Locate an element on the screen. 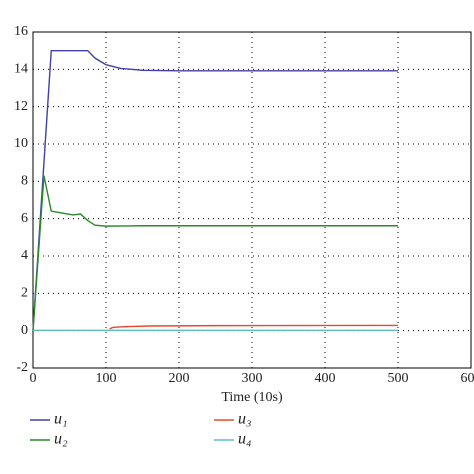 The height and width of the screenshot is (474, 474). x-tick-label: 200 is located at coordinates (179, 378).